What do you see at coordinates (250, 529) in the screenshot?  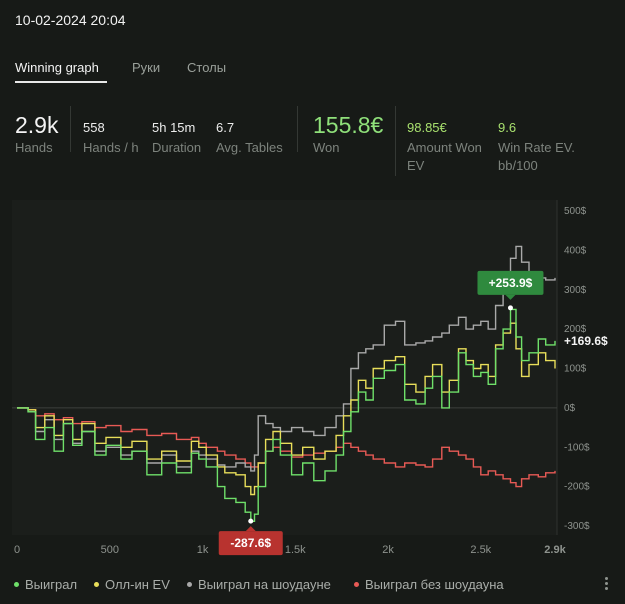 I see `min-label-pointer` at bounding box center [250, 529].